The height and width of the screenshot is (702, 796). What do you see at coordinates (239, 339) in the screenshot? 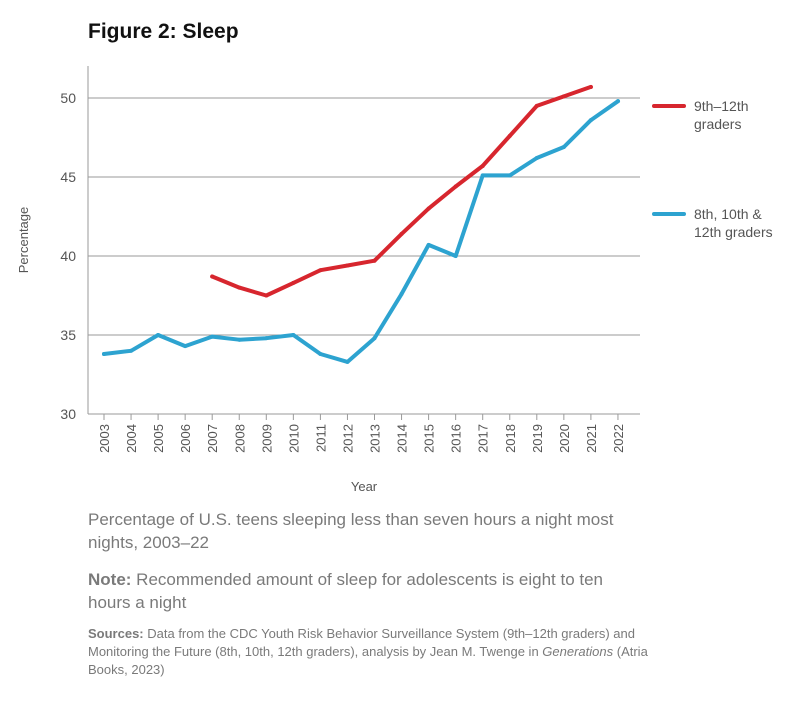
I see `series-8th-10th-12th-point-2008` at bounding box center [239, 339].